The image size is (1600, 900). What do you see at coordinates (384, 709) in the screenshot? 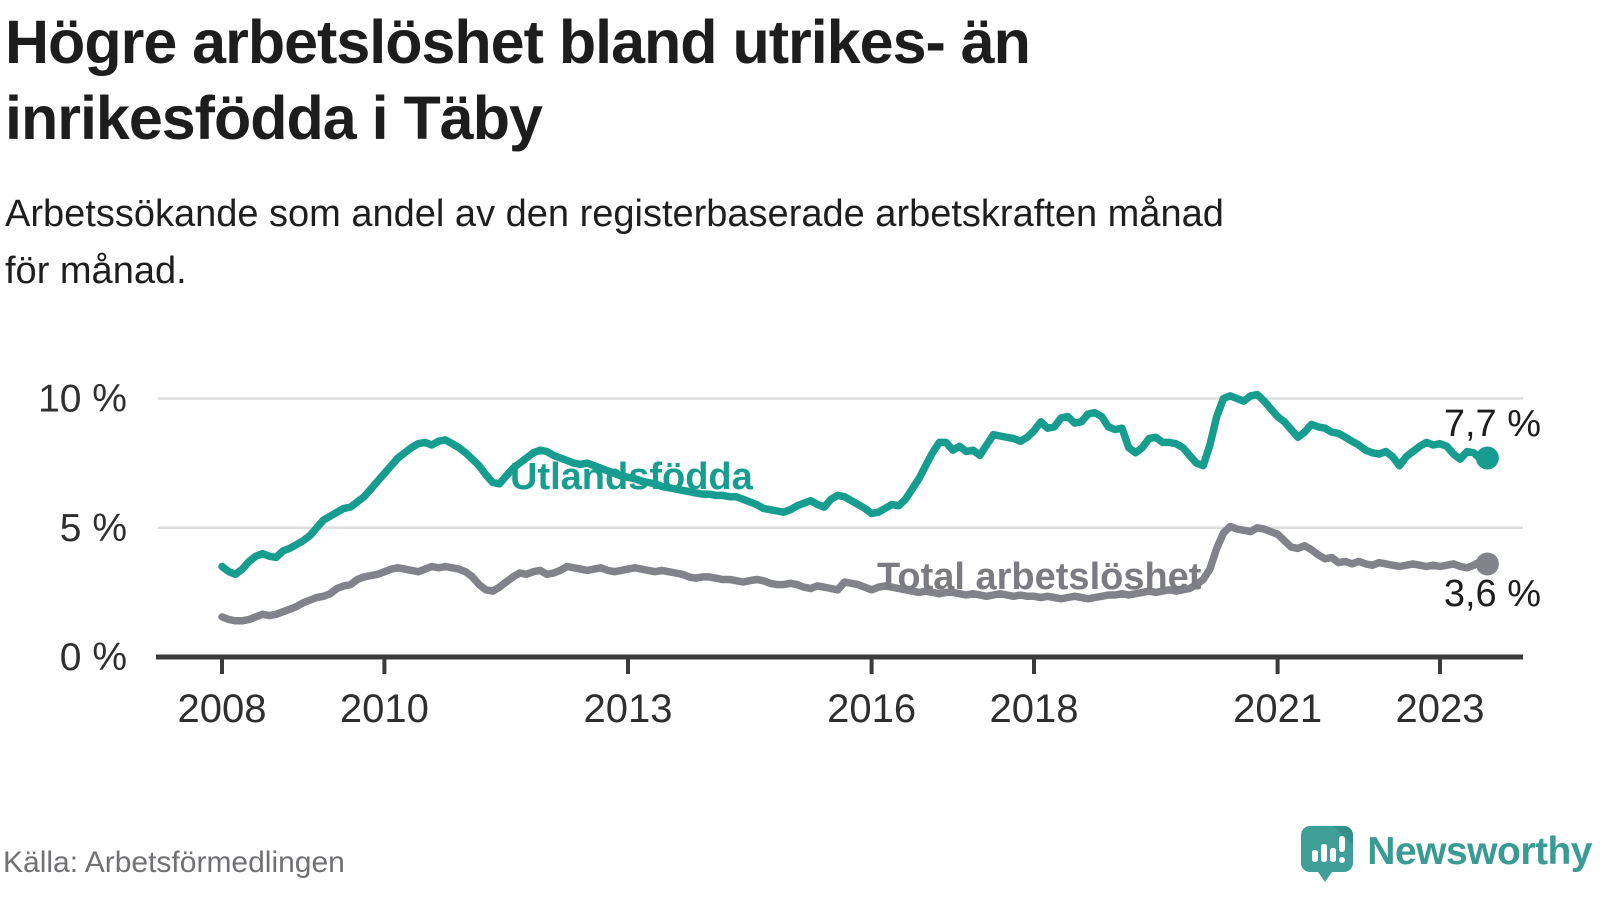
I see `x-axis-tick-label: 2010` at bounding box center [384, 709].